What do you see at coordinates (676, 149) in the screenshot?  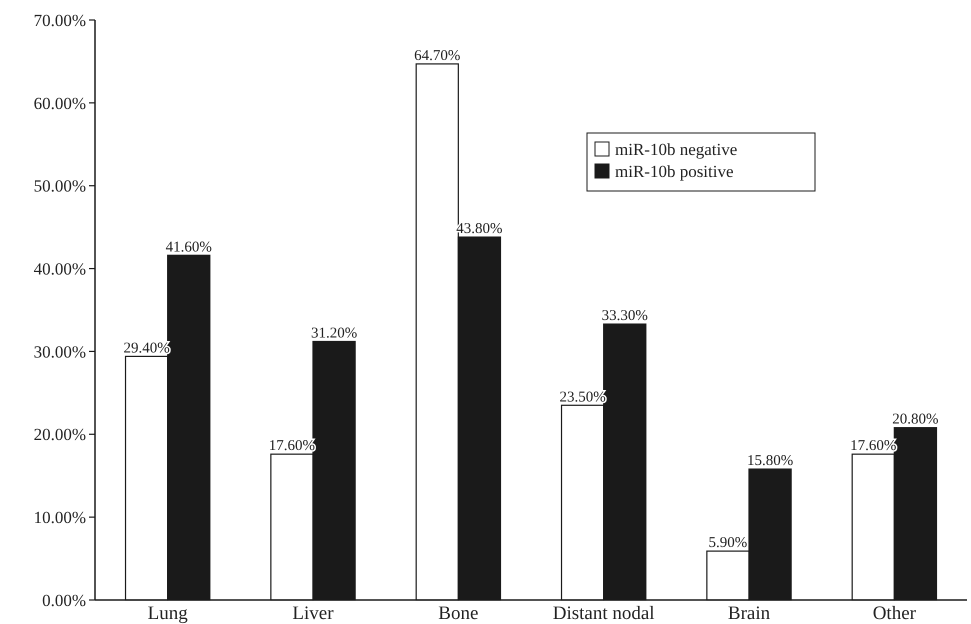 I see `legend-label: miR-10b negative` at bounding box center [676, 149].